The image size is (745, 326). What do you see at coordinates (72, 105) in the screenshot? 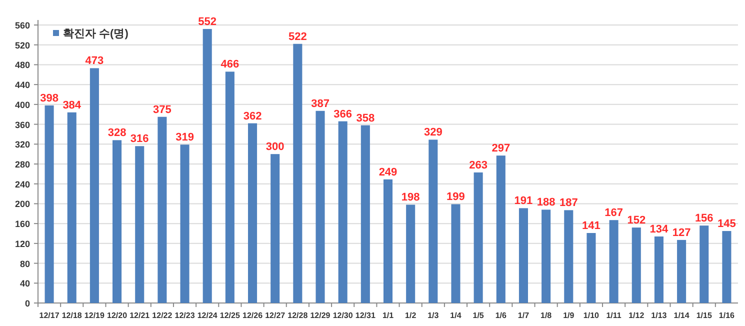
I see `data-label: 384` at bounding box center [72, 105].